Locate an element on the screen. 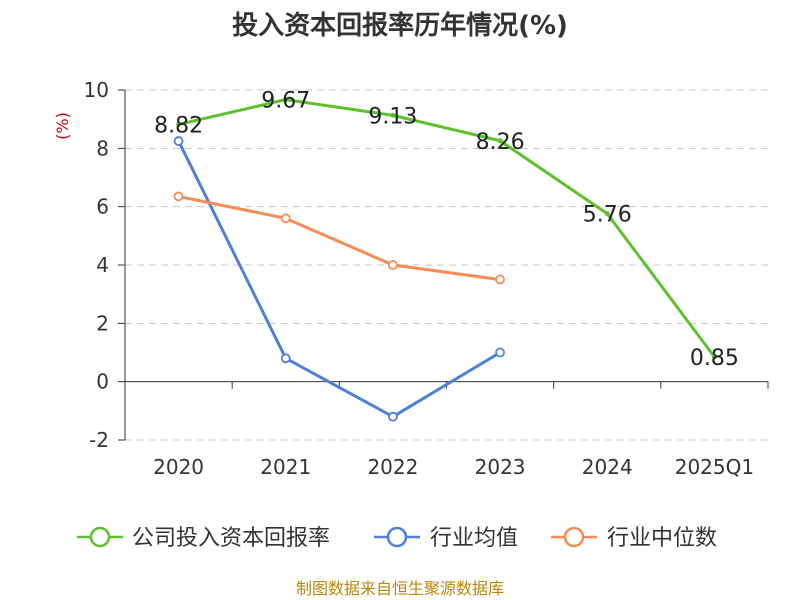 The width and height of the screenshot is (800, 600). data-label: 5.76 is located at coordinates (607, 215).